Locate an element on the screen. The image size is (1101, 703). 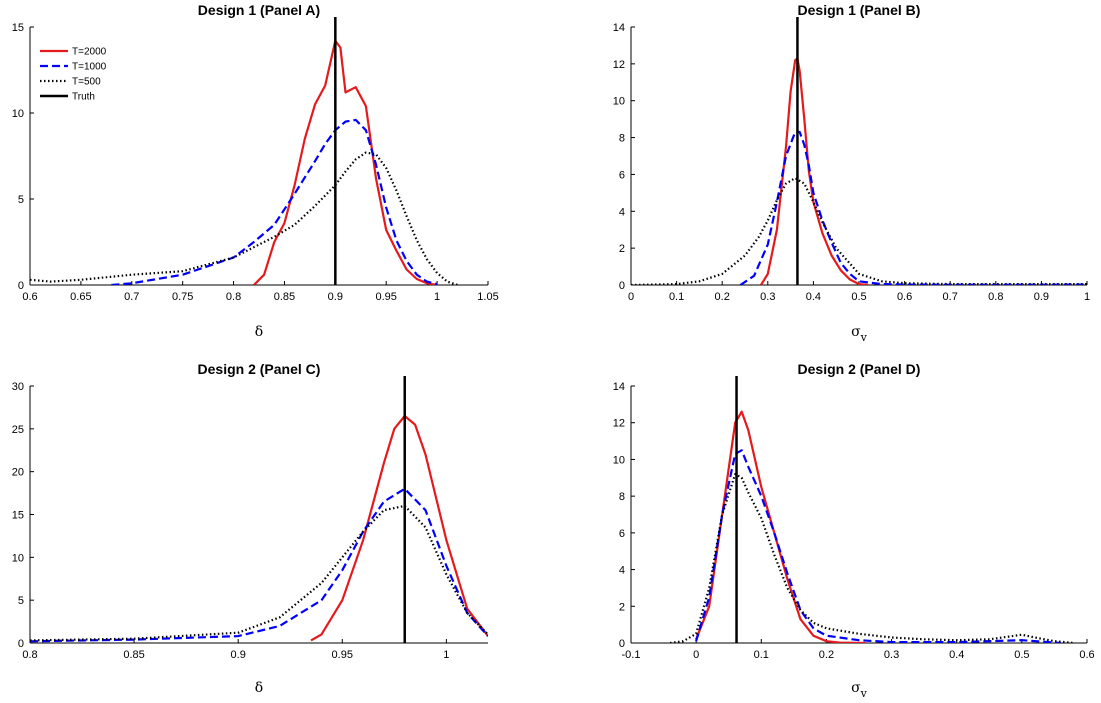
panel-title: Design 1 (Panel A) is located at coordinates (259, 10).